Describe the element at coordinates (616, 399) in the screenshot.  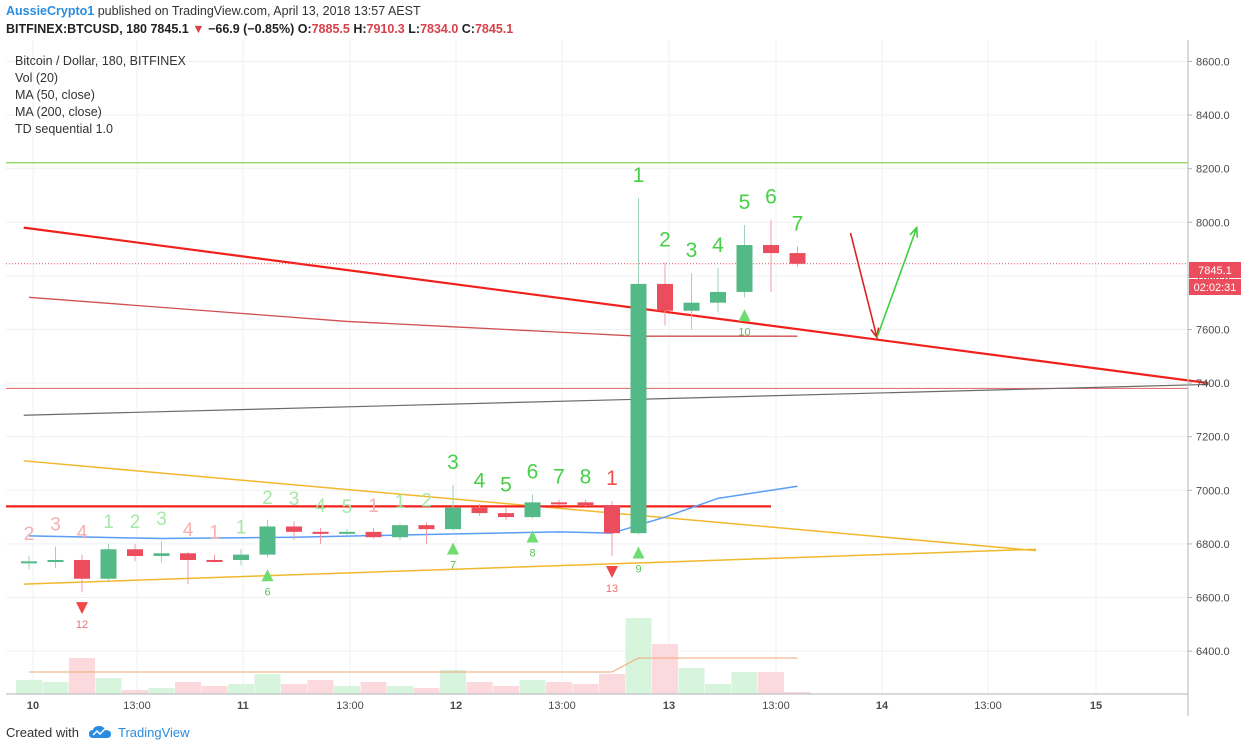
I see `gray-trend-line` at that location.